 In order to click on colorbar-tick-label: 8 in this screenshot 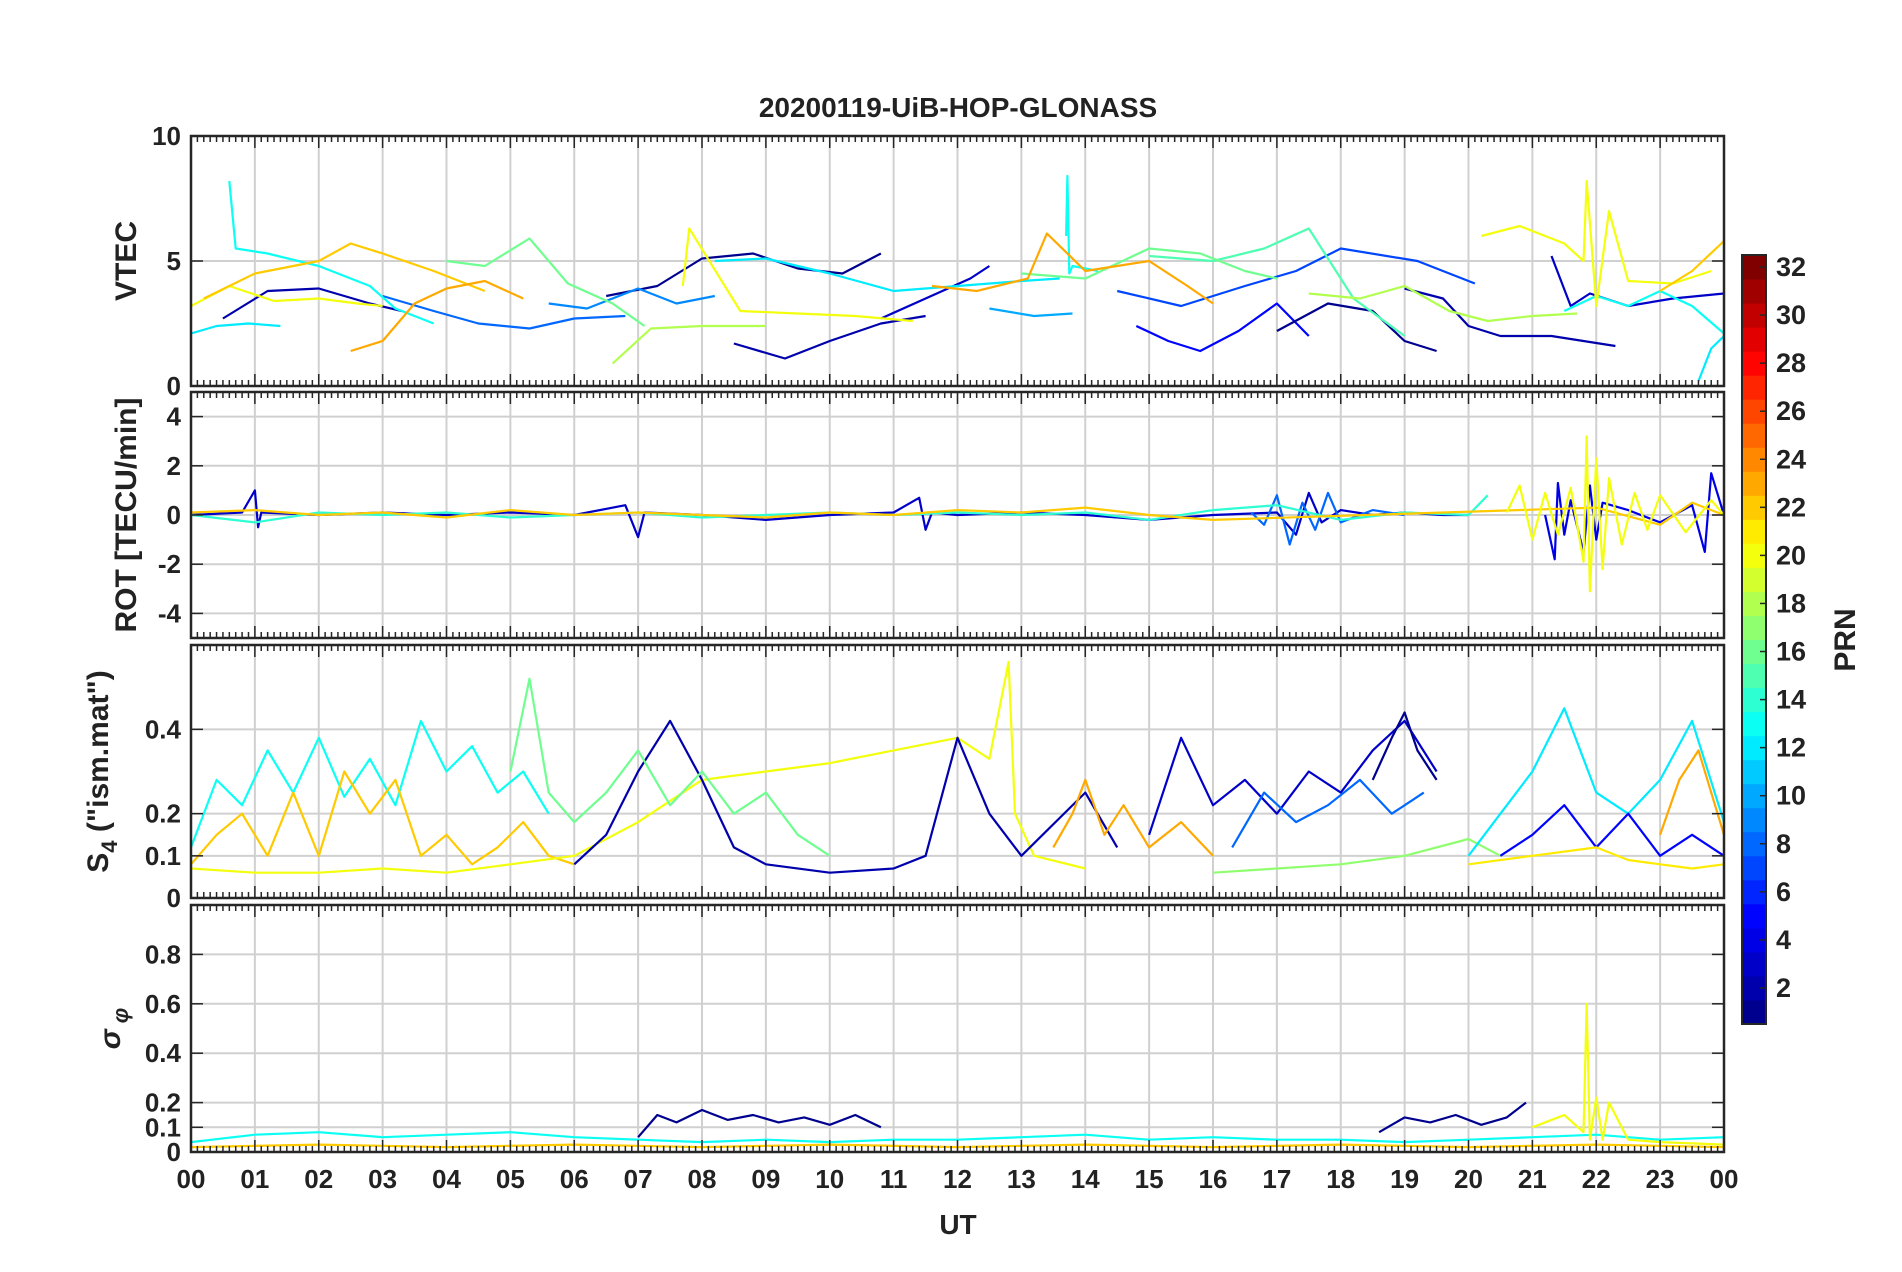, I will do `click(1783, 844)`.